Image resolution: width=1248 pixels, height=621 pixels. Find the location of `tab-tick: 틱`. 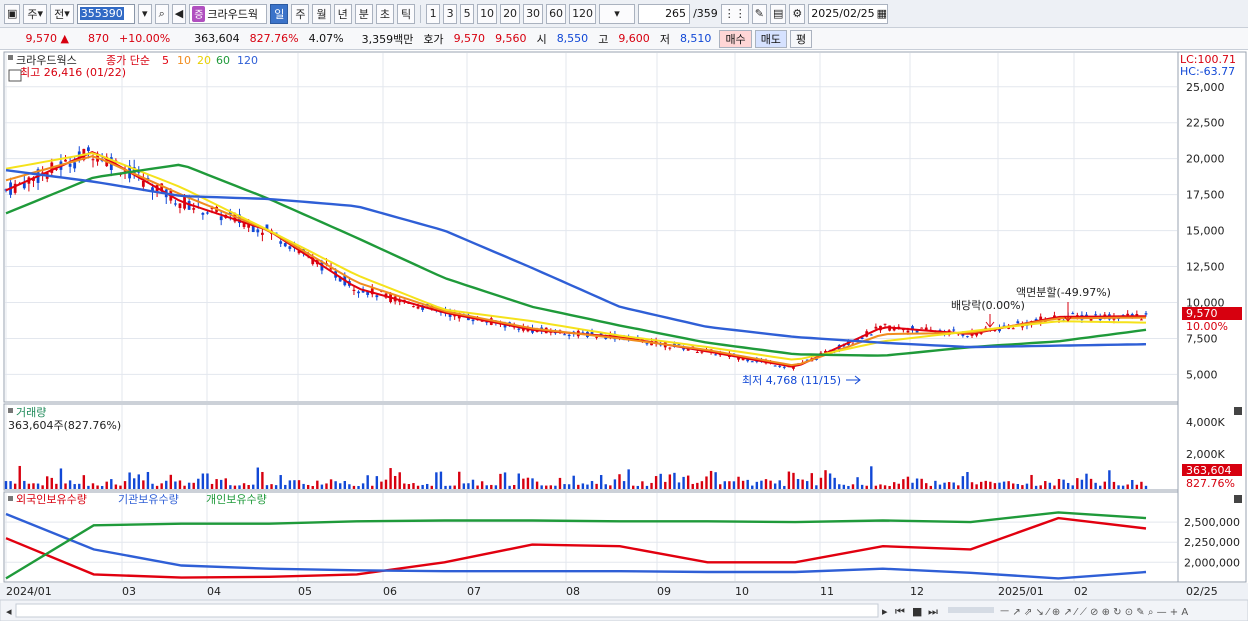

tab-tick: 틱 is located at coordinates (406, 13).